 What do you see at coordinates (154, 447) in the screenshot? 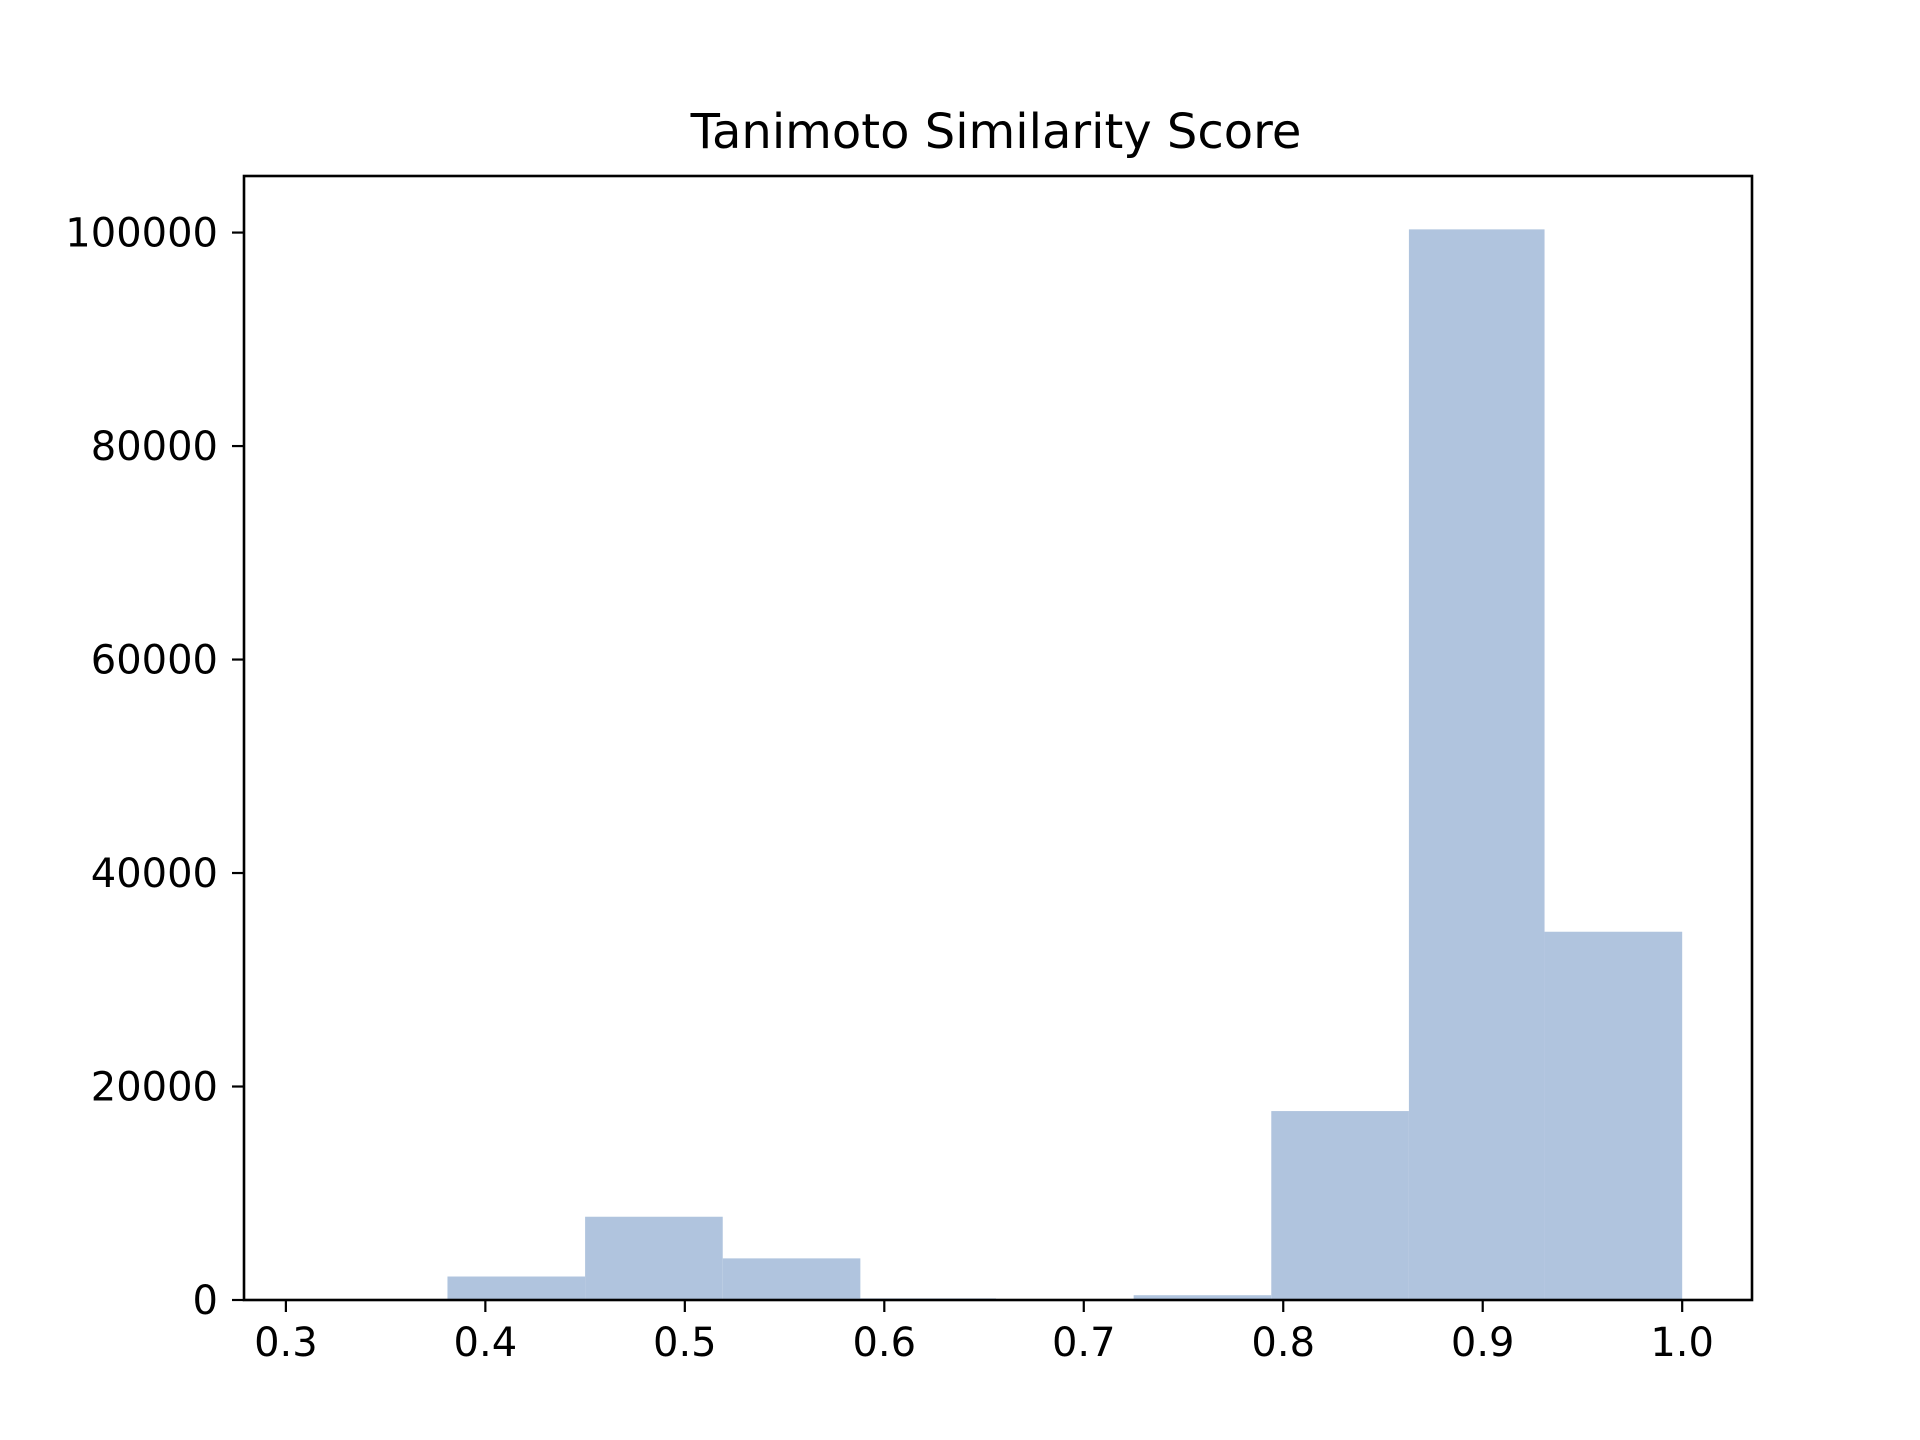
I see `y-tick-label: 80000` at bounding box center [154, 447].